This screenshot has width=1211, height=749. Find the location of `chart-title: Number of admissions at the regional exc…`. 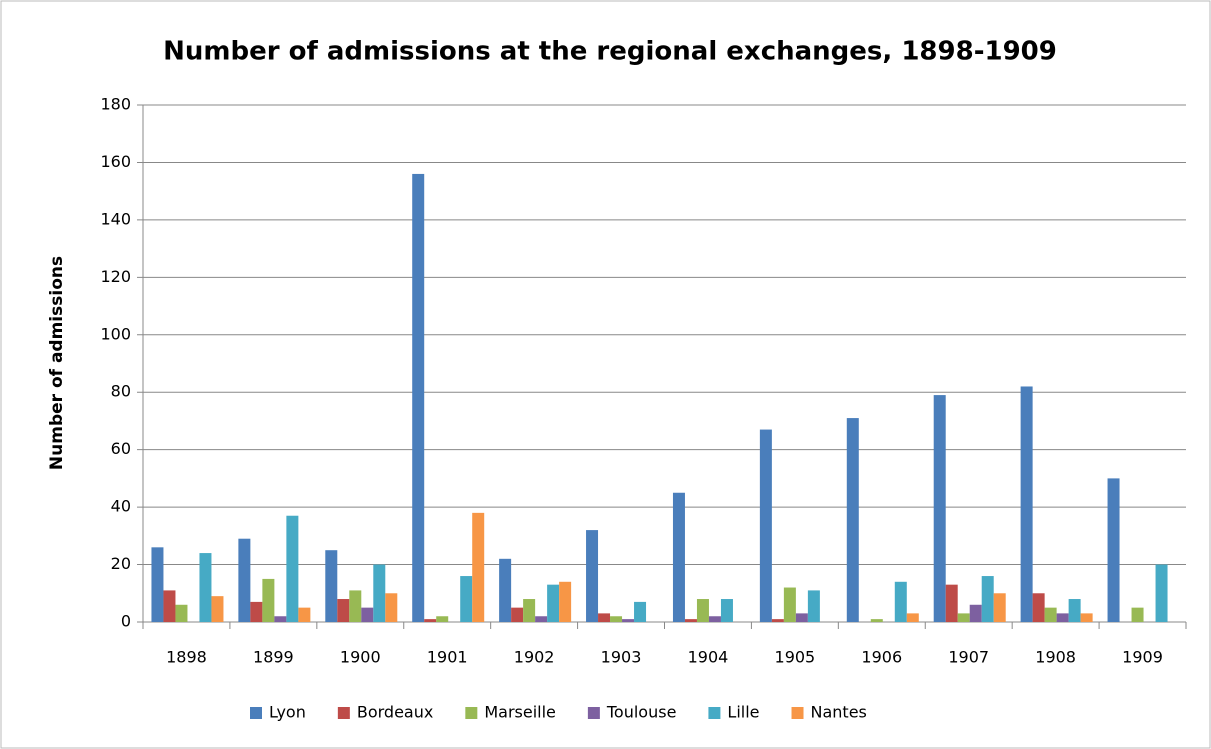

chart-title: Number of admissions at the regional exc… is located at coordinates (610, 52).